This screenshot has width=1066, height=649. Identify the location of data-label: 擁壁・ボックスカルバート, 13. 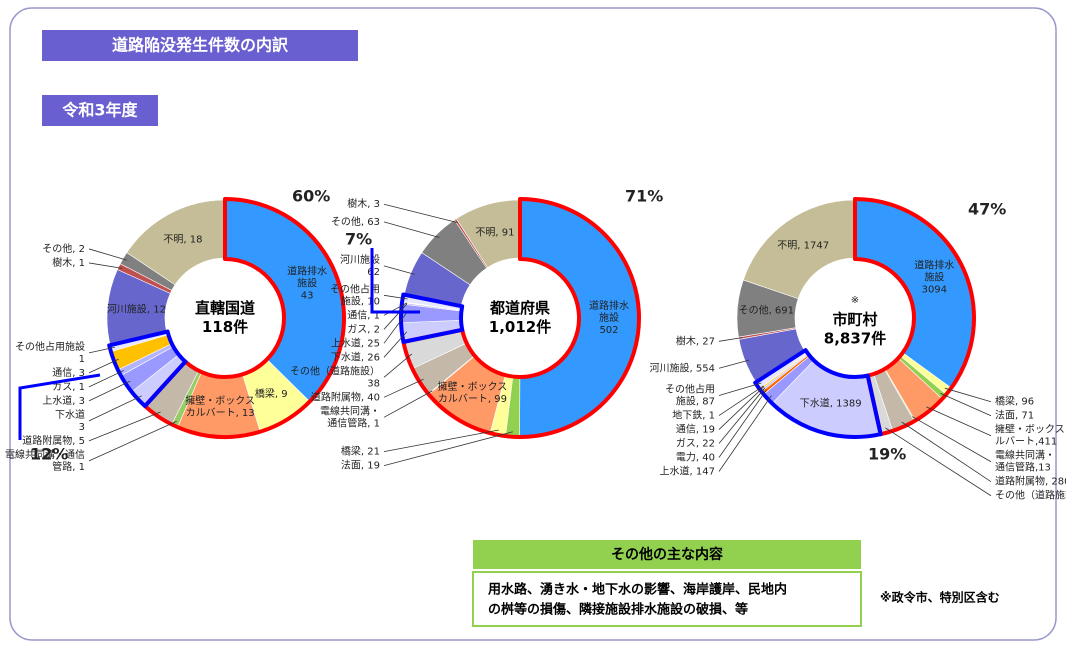
(220, 406).